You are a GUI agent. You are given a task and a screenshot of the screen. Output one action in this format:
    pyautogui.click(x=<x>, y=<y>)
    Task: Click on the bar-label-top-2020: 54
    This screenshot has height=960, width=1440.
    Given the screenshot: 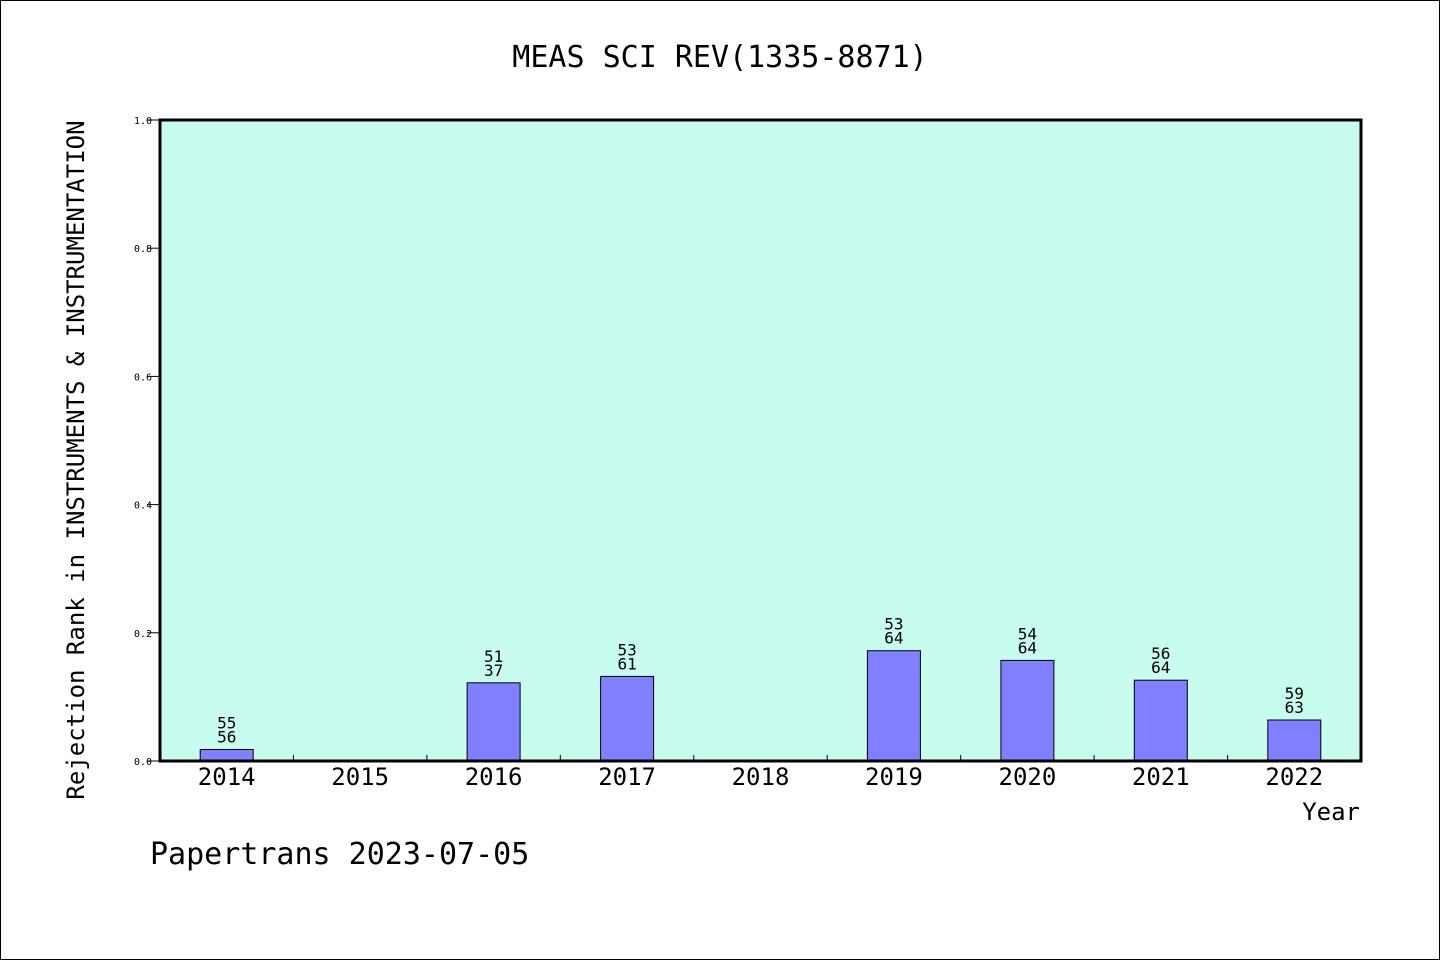 What is the action you would take?
    pyautogui.click(x=1027, y=633)
    